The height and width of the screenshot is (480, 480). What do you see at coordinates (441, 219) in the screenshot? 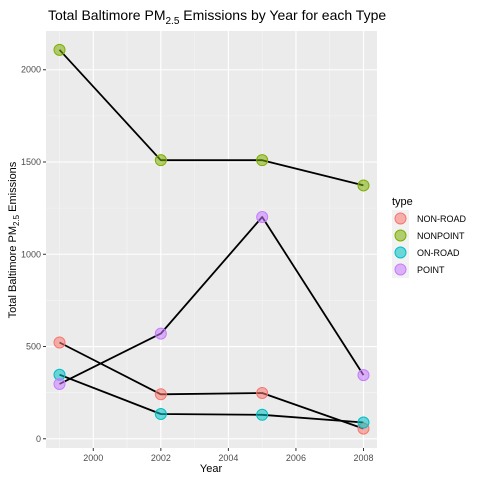
I see `legend-label: NON-ROAD` at bounding box center [441, 219].